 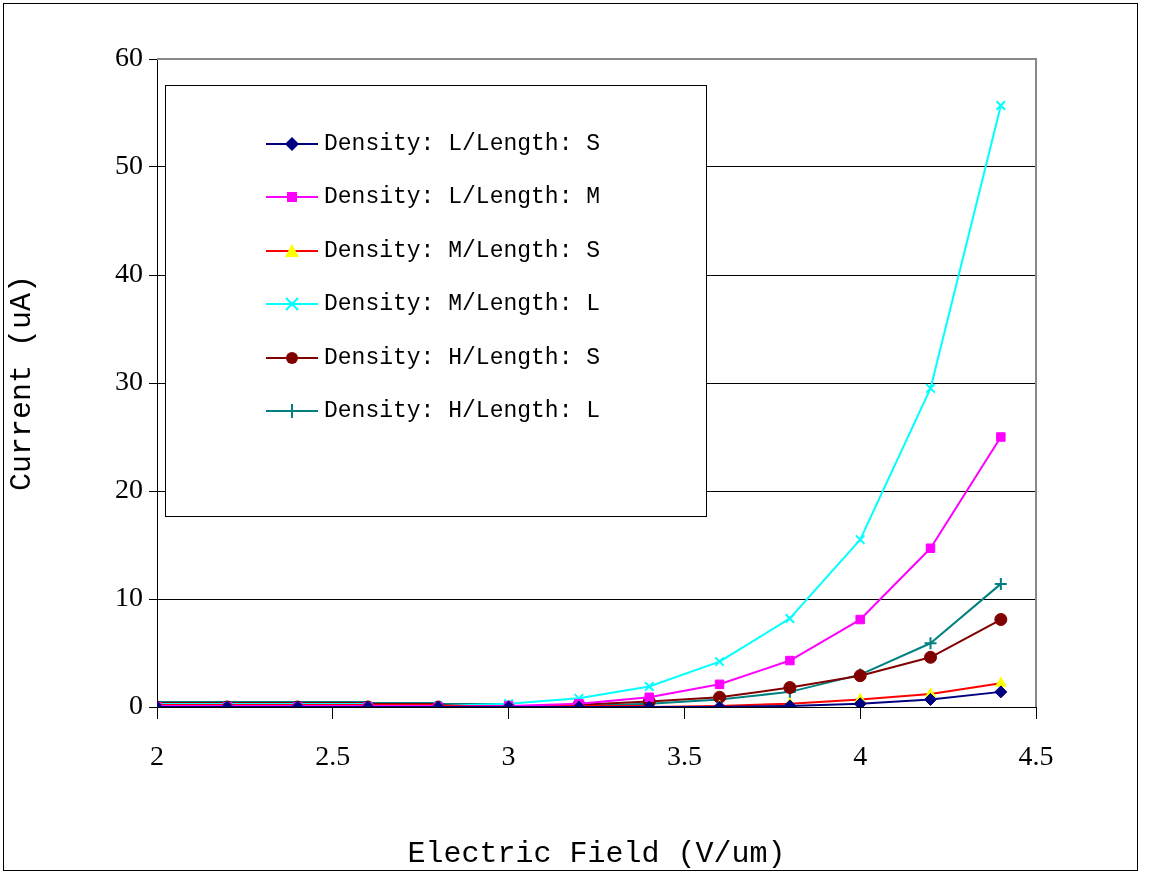 I want to click on y-tick-label: 30, so click(x=129, y=381).